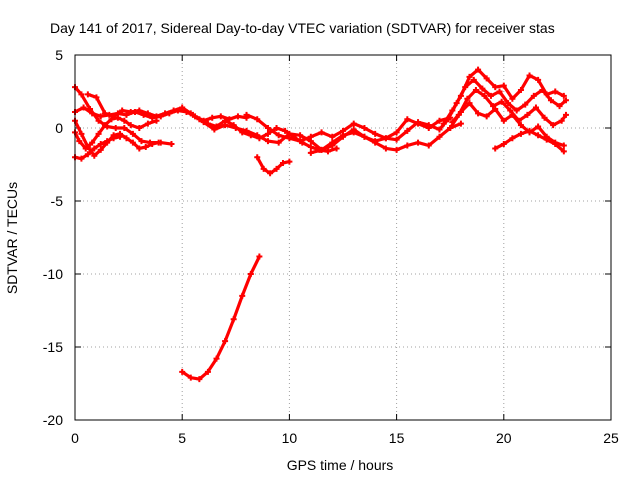  I want to click on x-tick-label: 10, so click(290, 438).